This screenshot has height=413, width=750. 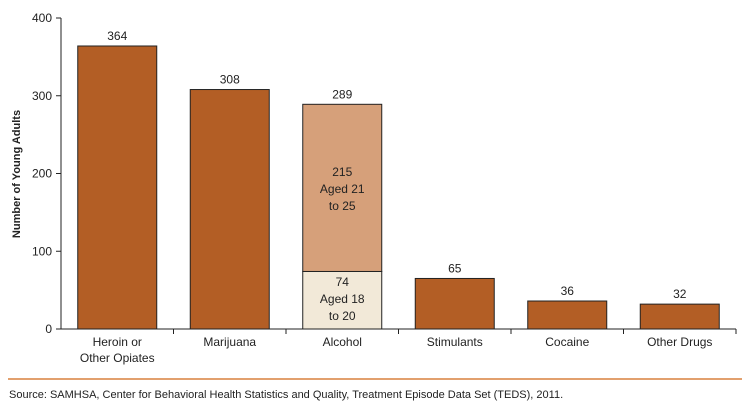 What do you see at coordinates (679, 342) in the screenshot?
I see `x-tick-label: Other Drugs` at bounding box center [679, 342].